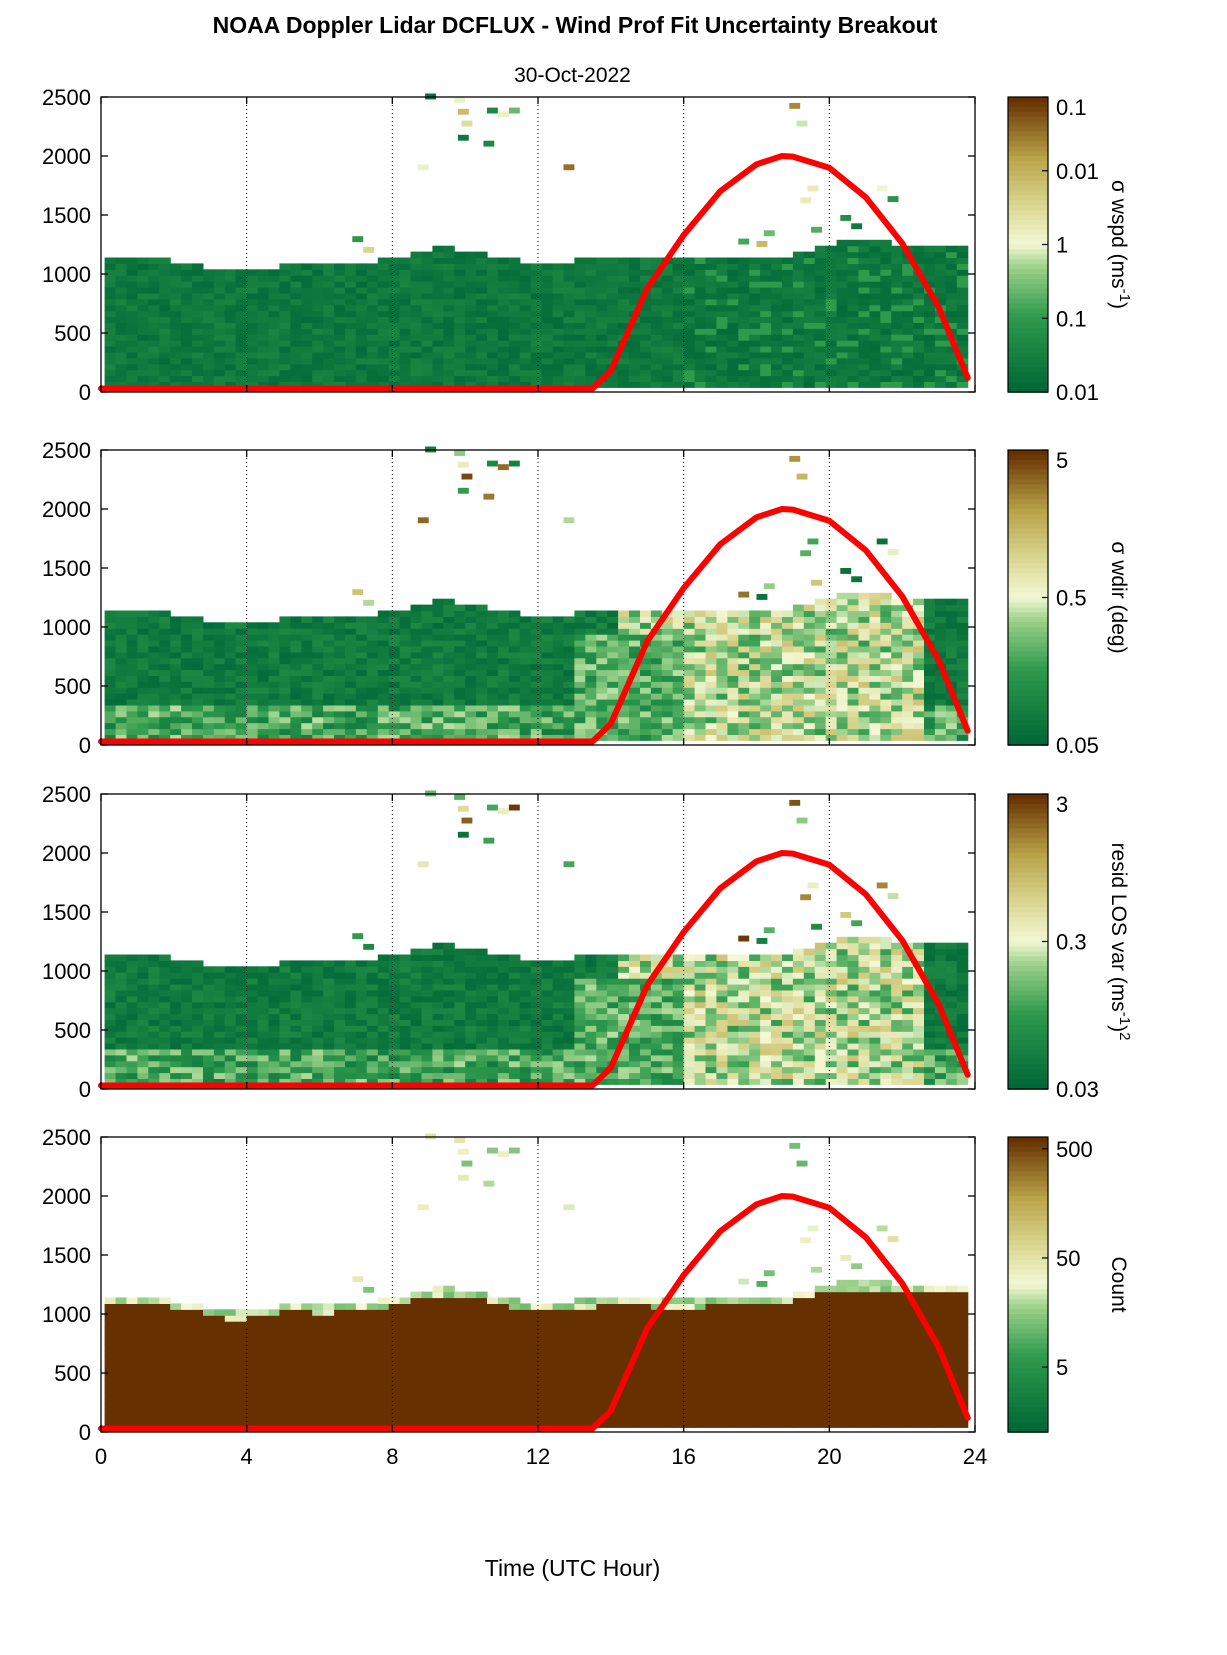 The width and height of the screenshot is (1227, 1655). Describe the element at coordinates (72, 333) in the screenshot. I see `y-tick-label: 500` at that location.